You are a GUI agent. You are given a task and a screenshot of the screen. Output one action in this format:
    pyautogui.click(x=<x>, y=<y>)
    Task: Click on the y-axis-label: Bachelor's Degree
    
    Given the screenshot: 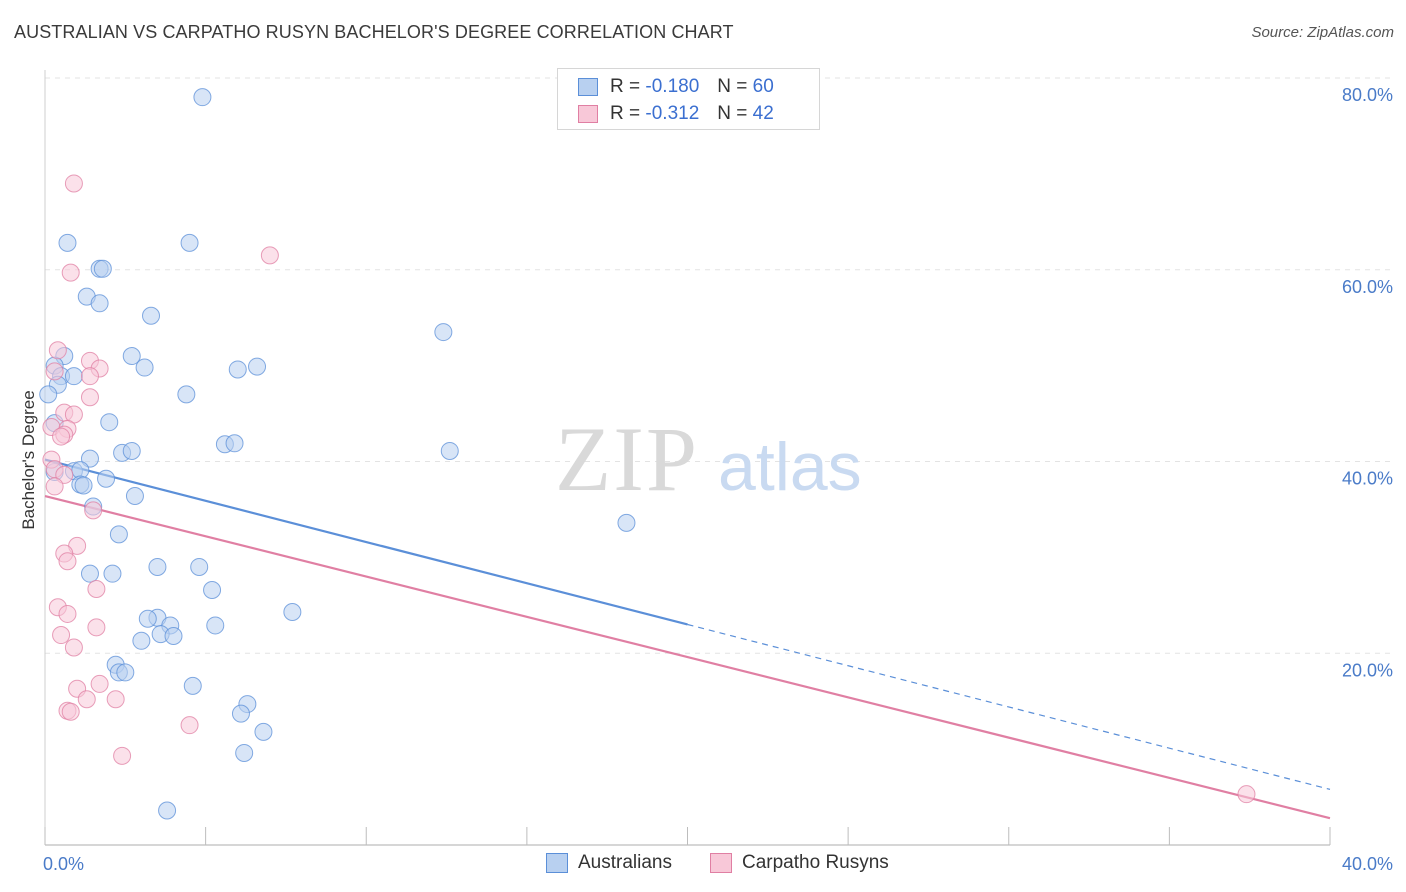 What is the action you would take?
    pyautogui.click(x=28, y=459)
    